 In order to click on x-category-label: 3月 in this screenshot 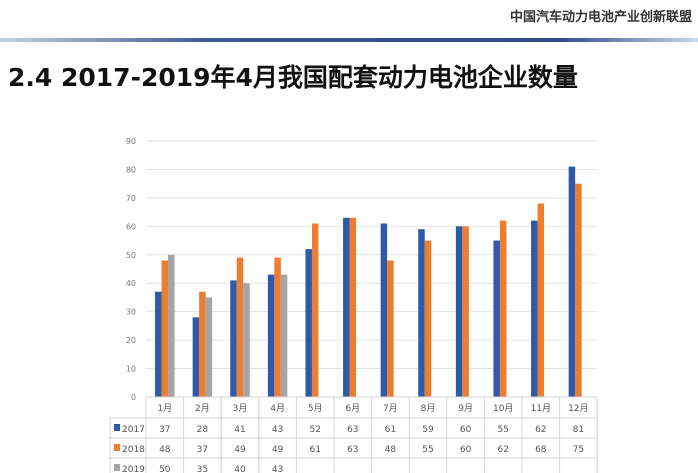, I will do `click(240, 408)`.